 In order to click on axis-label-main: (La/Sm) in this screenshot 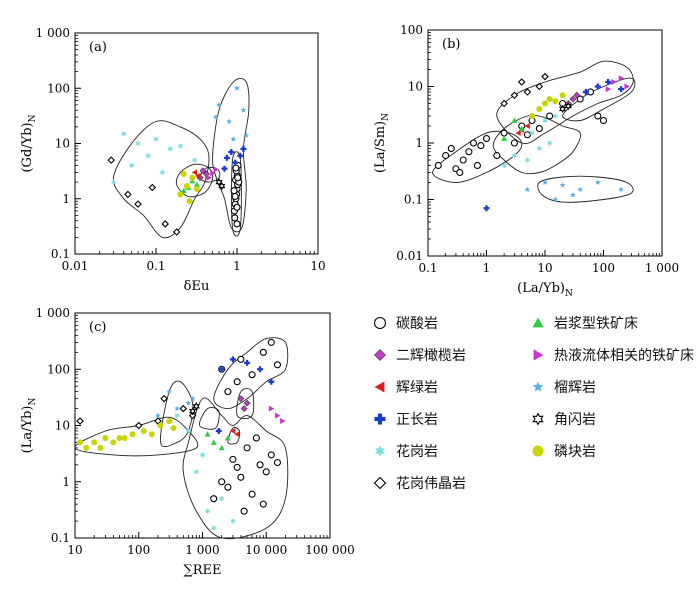, I will do `click(380, 147)`.